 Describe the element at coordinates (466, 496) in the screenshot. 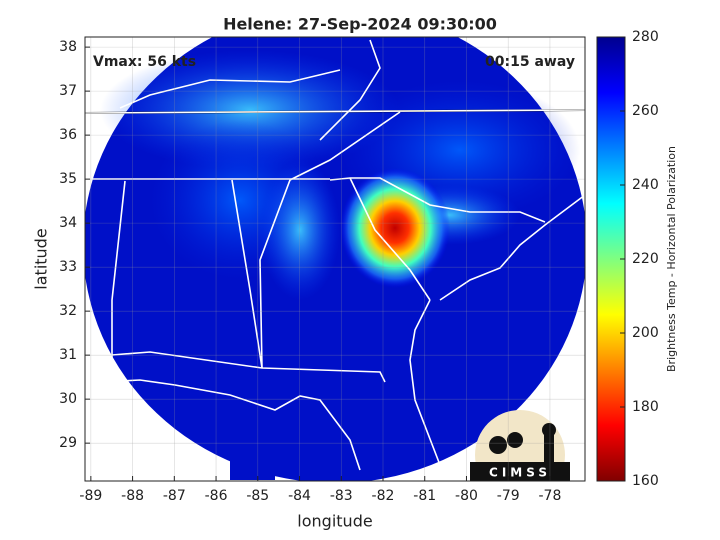

I see `x-tick-label: -80` at that location.